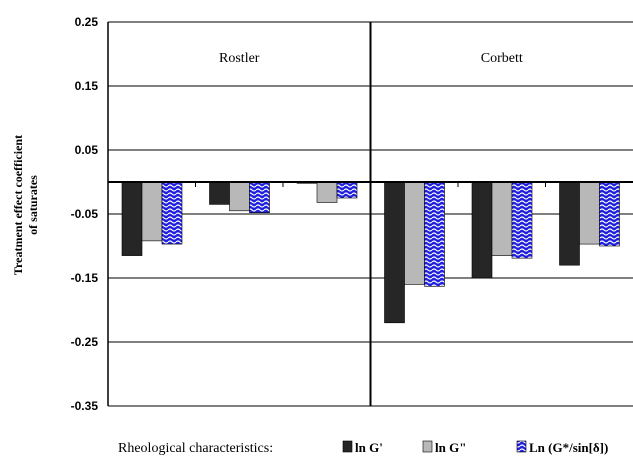  Describe the element at coordinates (87, 86) in the screenshot. I see `y-tick-label: 0.15` at that location.